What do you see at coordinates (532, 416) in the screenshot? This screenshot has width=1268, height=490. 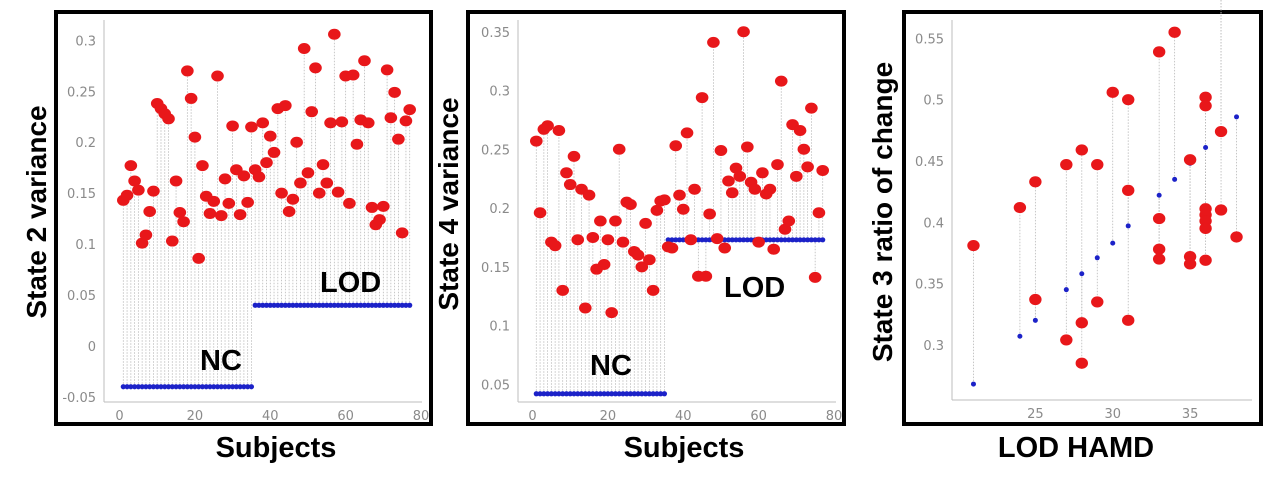 I see `x-tick-label: 0` at bounding box center [532, 416].